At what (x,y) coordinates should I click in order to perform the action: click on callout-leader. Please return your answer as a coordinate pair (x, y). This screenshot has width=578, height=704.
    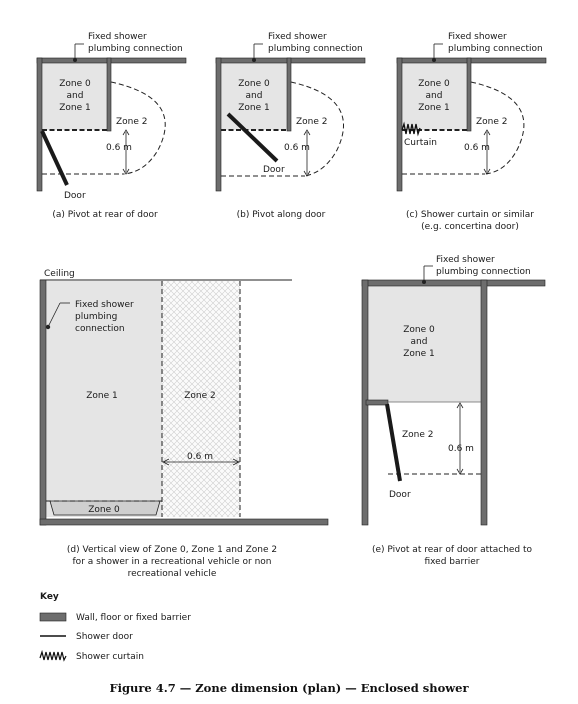
    Looking at the image, I should click on (54, 315).